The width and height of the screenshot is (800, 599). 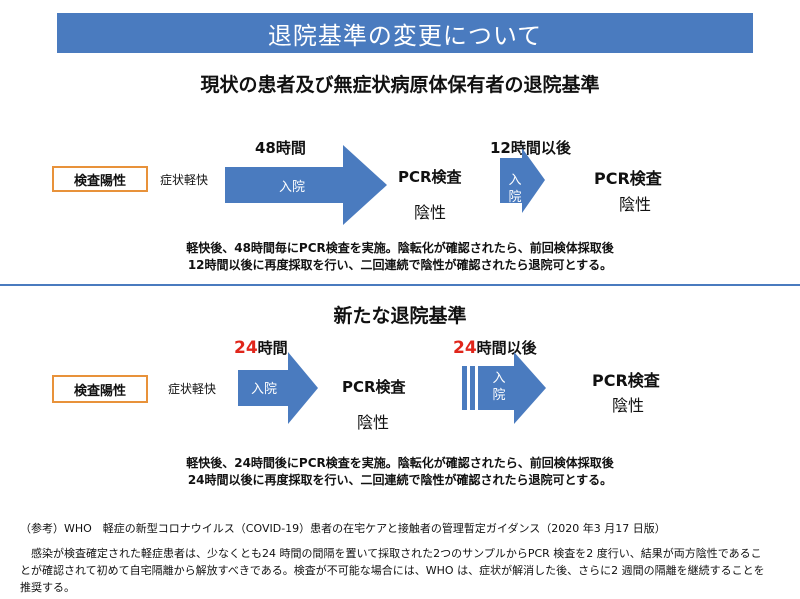 What do you see at coordinates (400, 285) in the screenshot?
I see `section-divider` at bounding box center [400, 285].